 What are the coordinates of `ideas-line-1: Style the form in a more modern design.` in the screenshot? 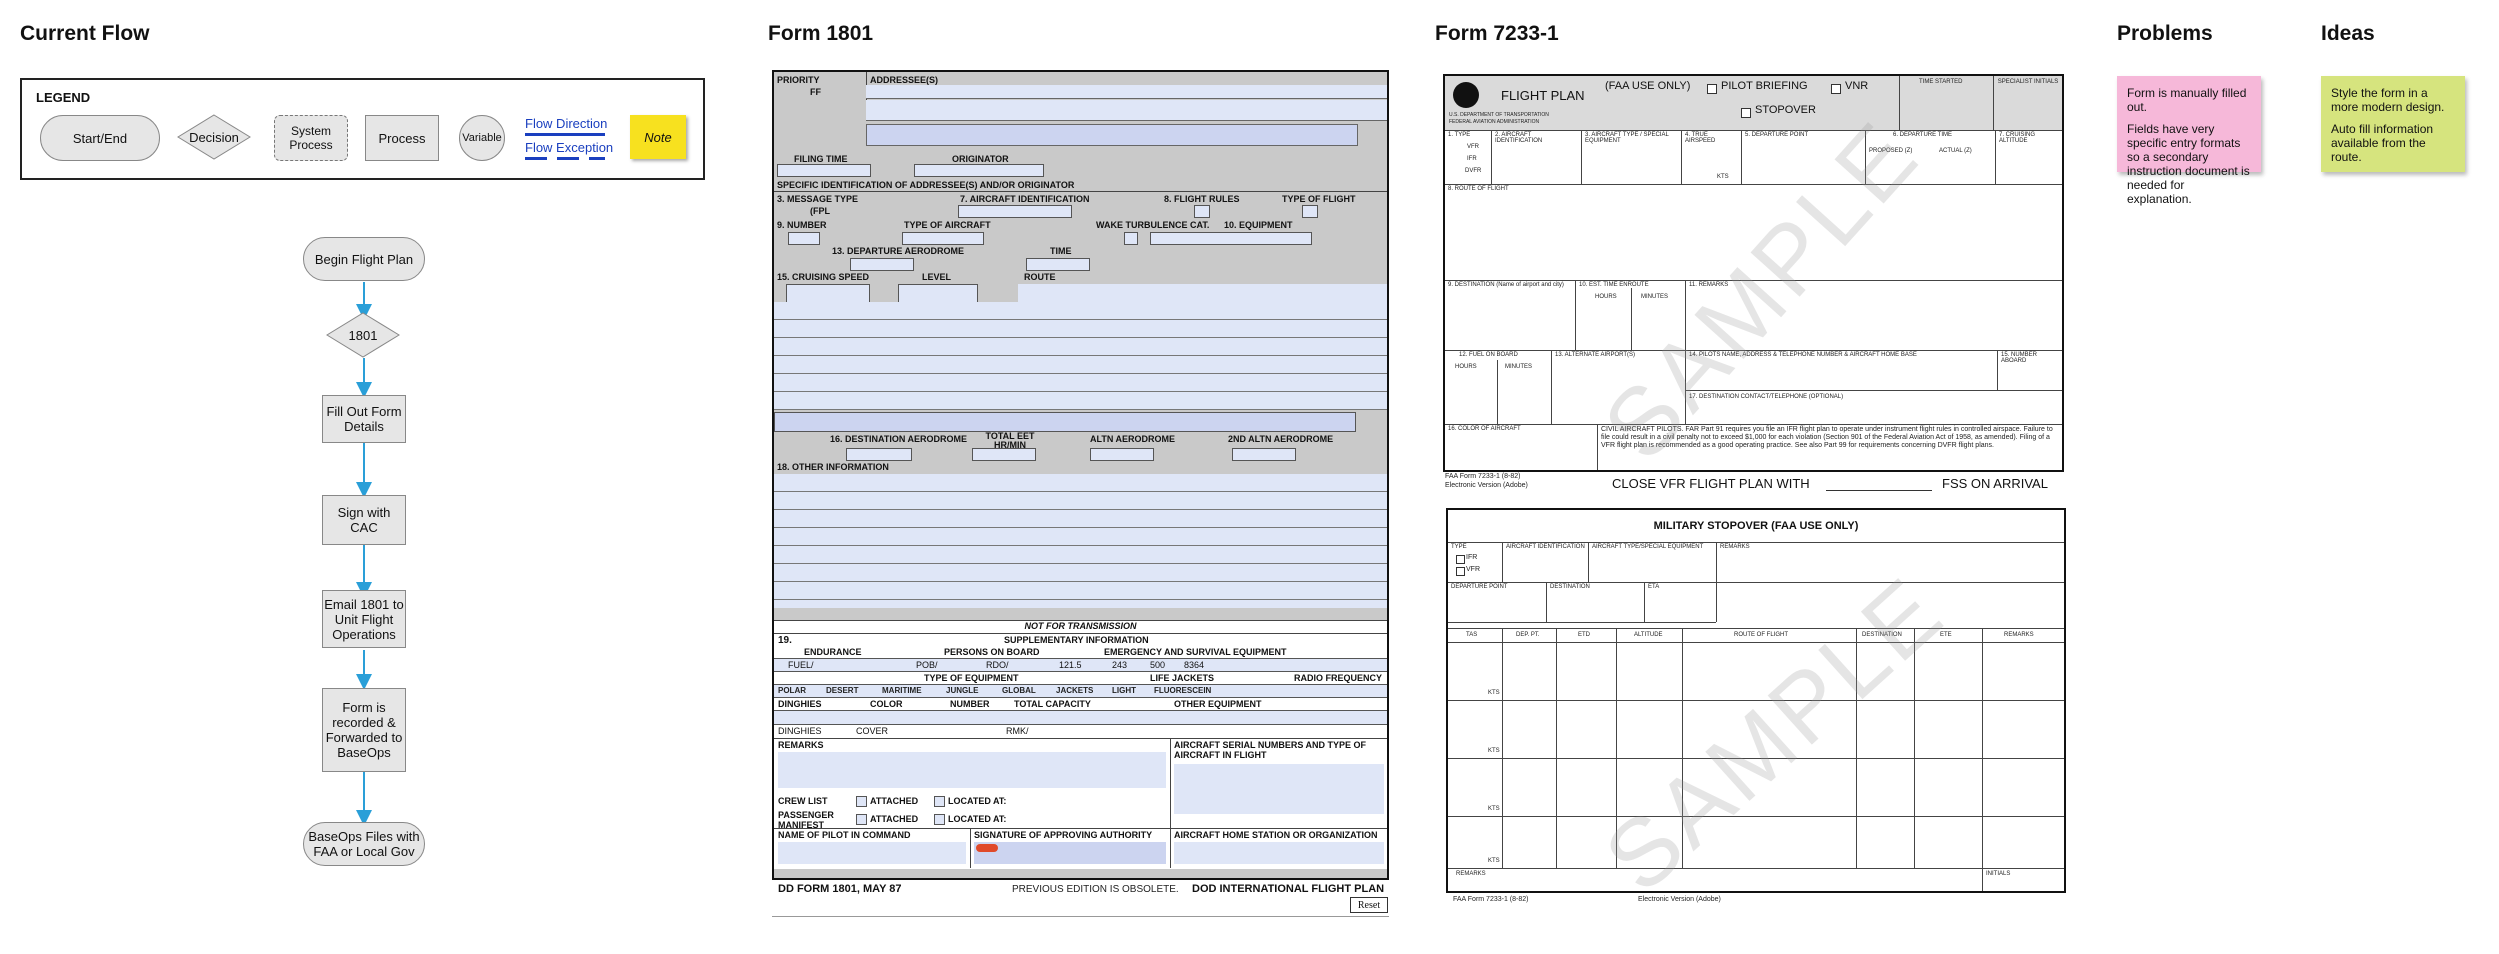 It's located at (2388, 100).